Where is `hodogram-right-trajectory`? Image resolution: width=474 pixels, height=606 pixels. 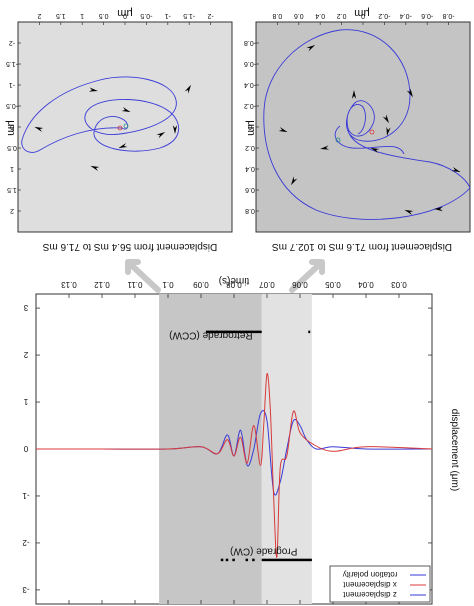 hodogram-right-trajectory is located at coordinates (367, 124).